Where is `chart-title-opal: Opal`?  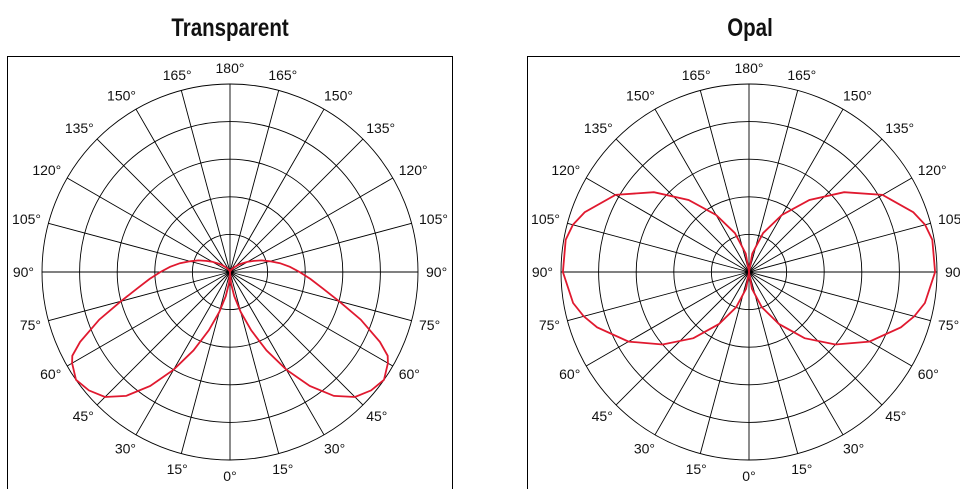 chart-title-opal: Opal is located at coordinates (750, 28).